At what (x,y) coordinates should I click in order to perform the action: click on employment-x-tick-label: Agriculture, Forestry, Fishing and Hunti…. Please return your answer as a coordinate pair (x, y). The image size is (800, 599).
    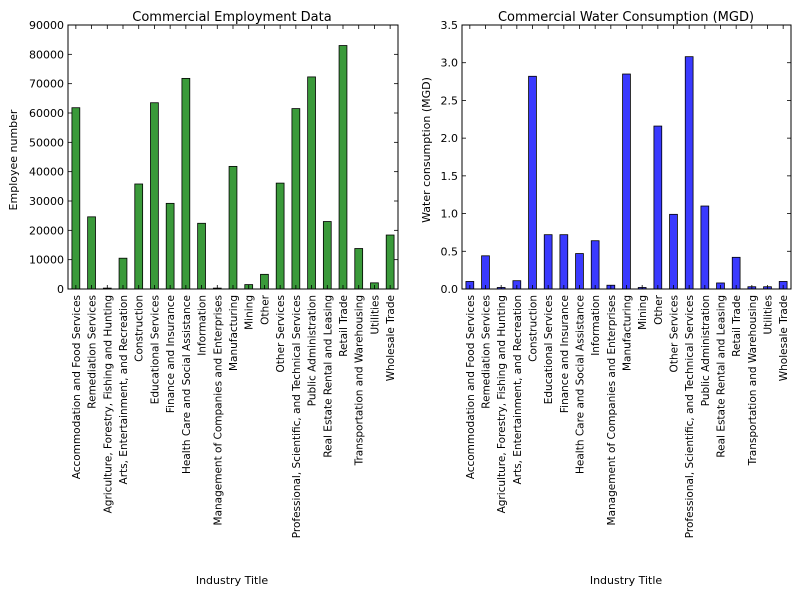
    Looking at the image, I should click on (108, 404).